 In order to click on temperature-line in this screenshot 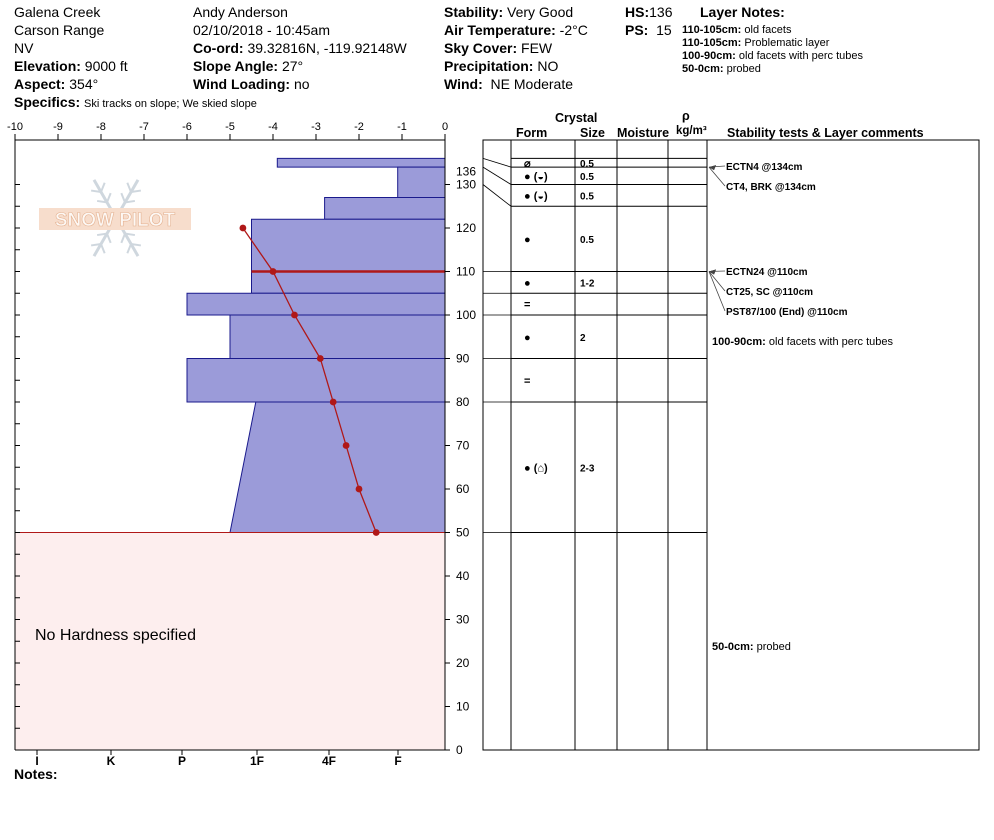, I will do `click(309, 380)`.